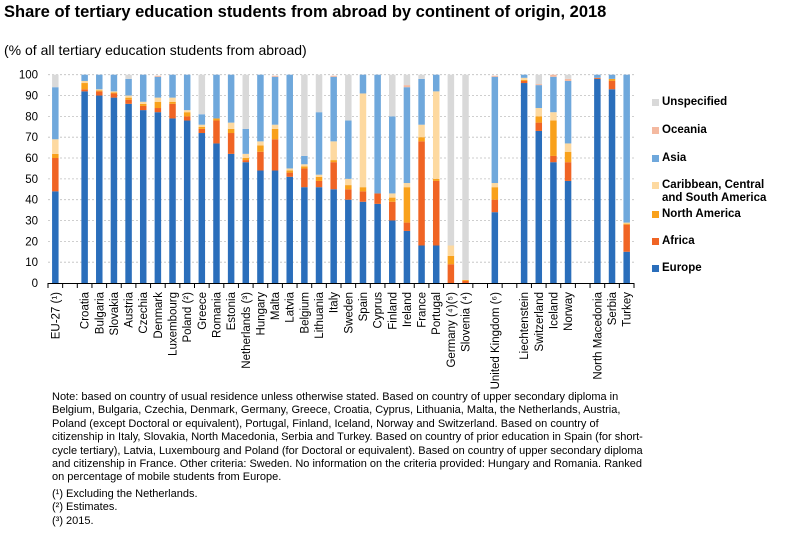 Image resolution: width=786 pixels, height=534 pixels. Describe the element at coordinates (203, 311) in the screenshot. I see `x-tick-label: Greece` at that location.